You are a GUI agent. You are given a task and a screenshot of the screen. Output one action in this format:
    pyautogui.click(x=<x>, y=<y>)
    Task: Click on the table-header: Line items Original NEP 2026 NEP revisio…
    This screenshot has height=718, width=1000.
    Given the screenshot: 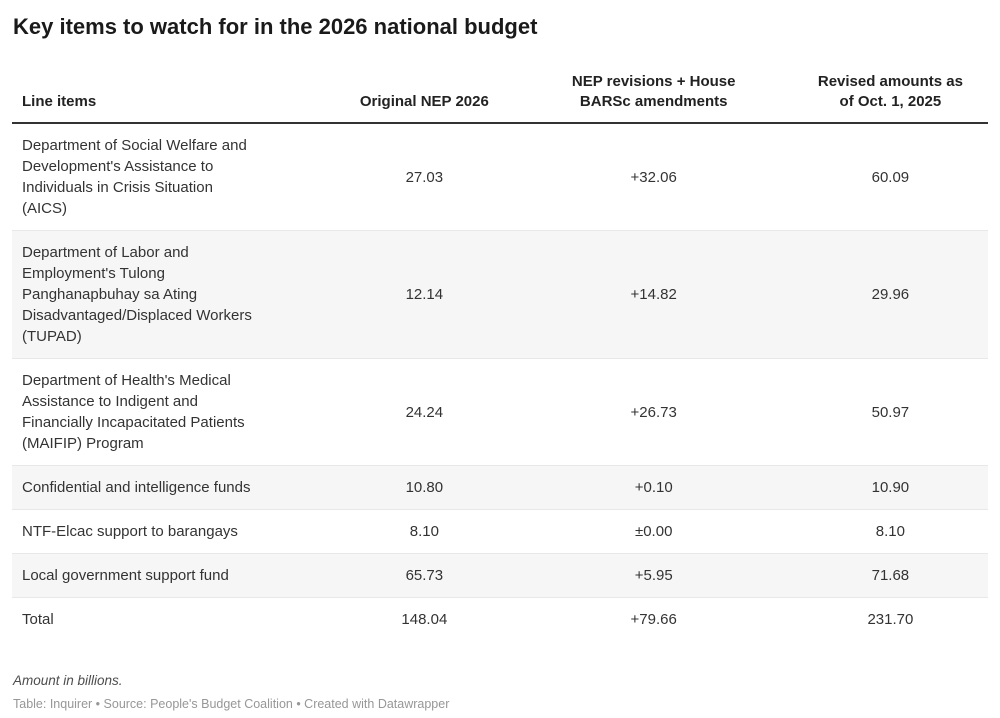 What is the action you would take?
    pyautogui.click(x=500, y=98)
    